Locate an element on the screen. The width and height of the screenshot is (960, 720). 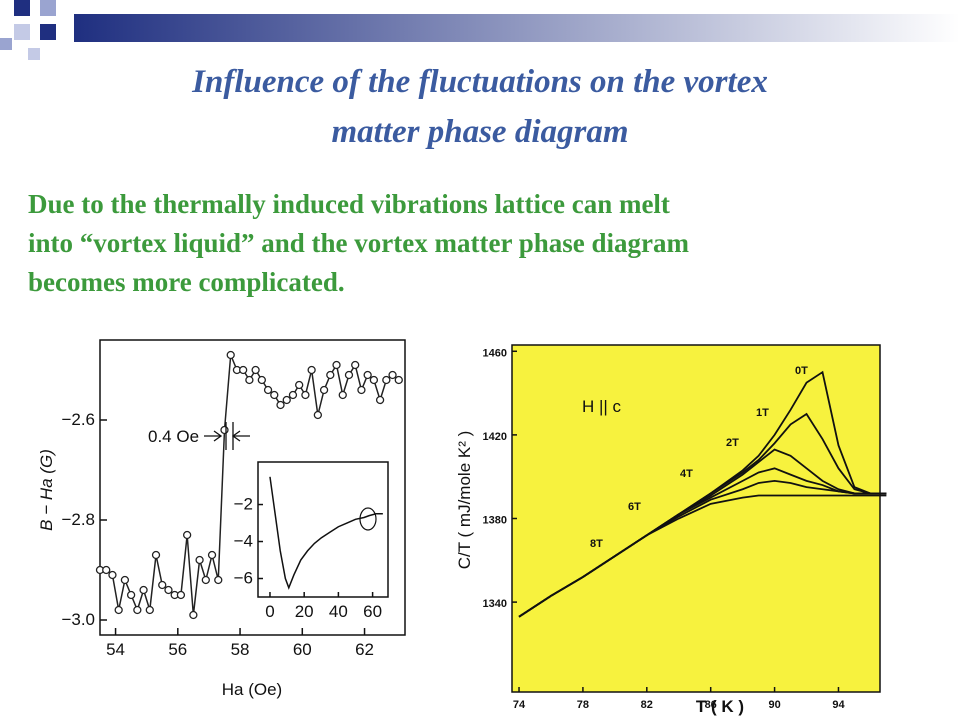
x-tick-label: 86 is located at coordinates (711, 705).